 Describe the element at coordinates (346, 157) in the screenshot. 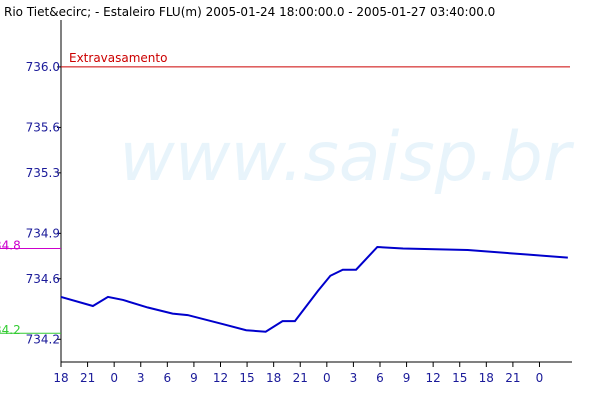

I see `watermark: www.saisp.br` at that location.